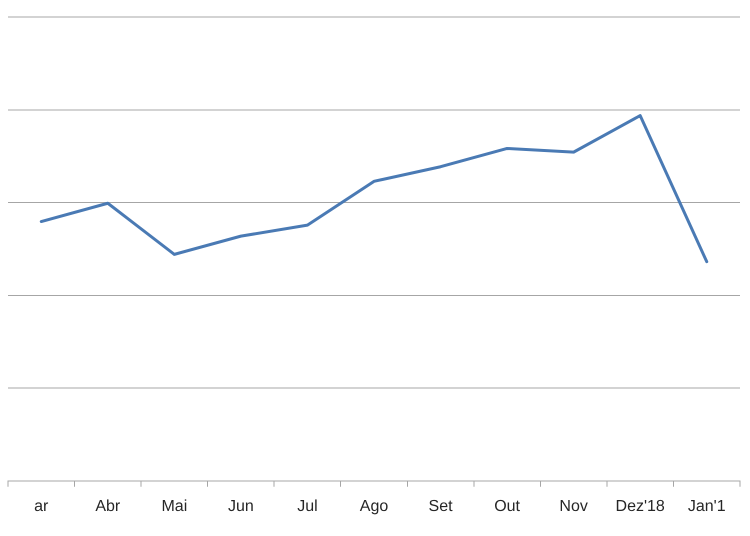 The image size is (750, 536). Describe the element at coordinates (640, 506) in the screenshot. I see `x-tick-label: Dez'18` at that location.